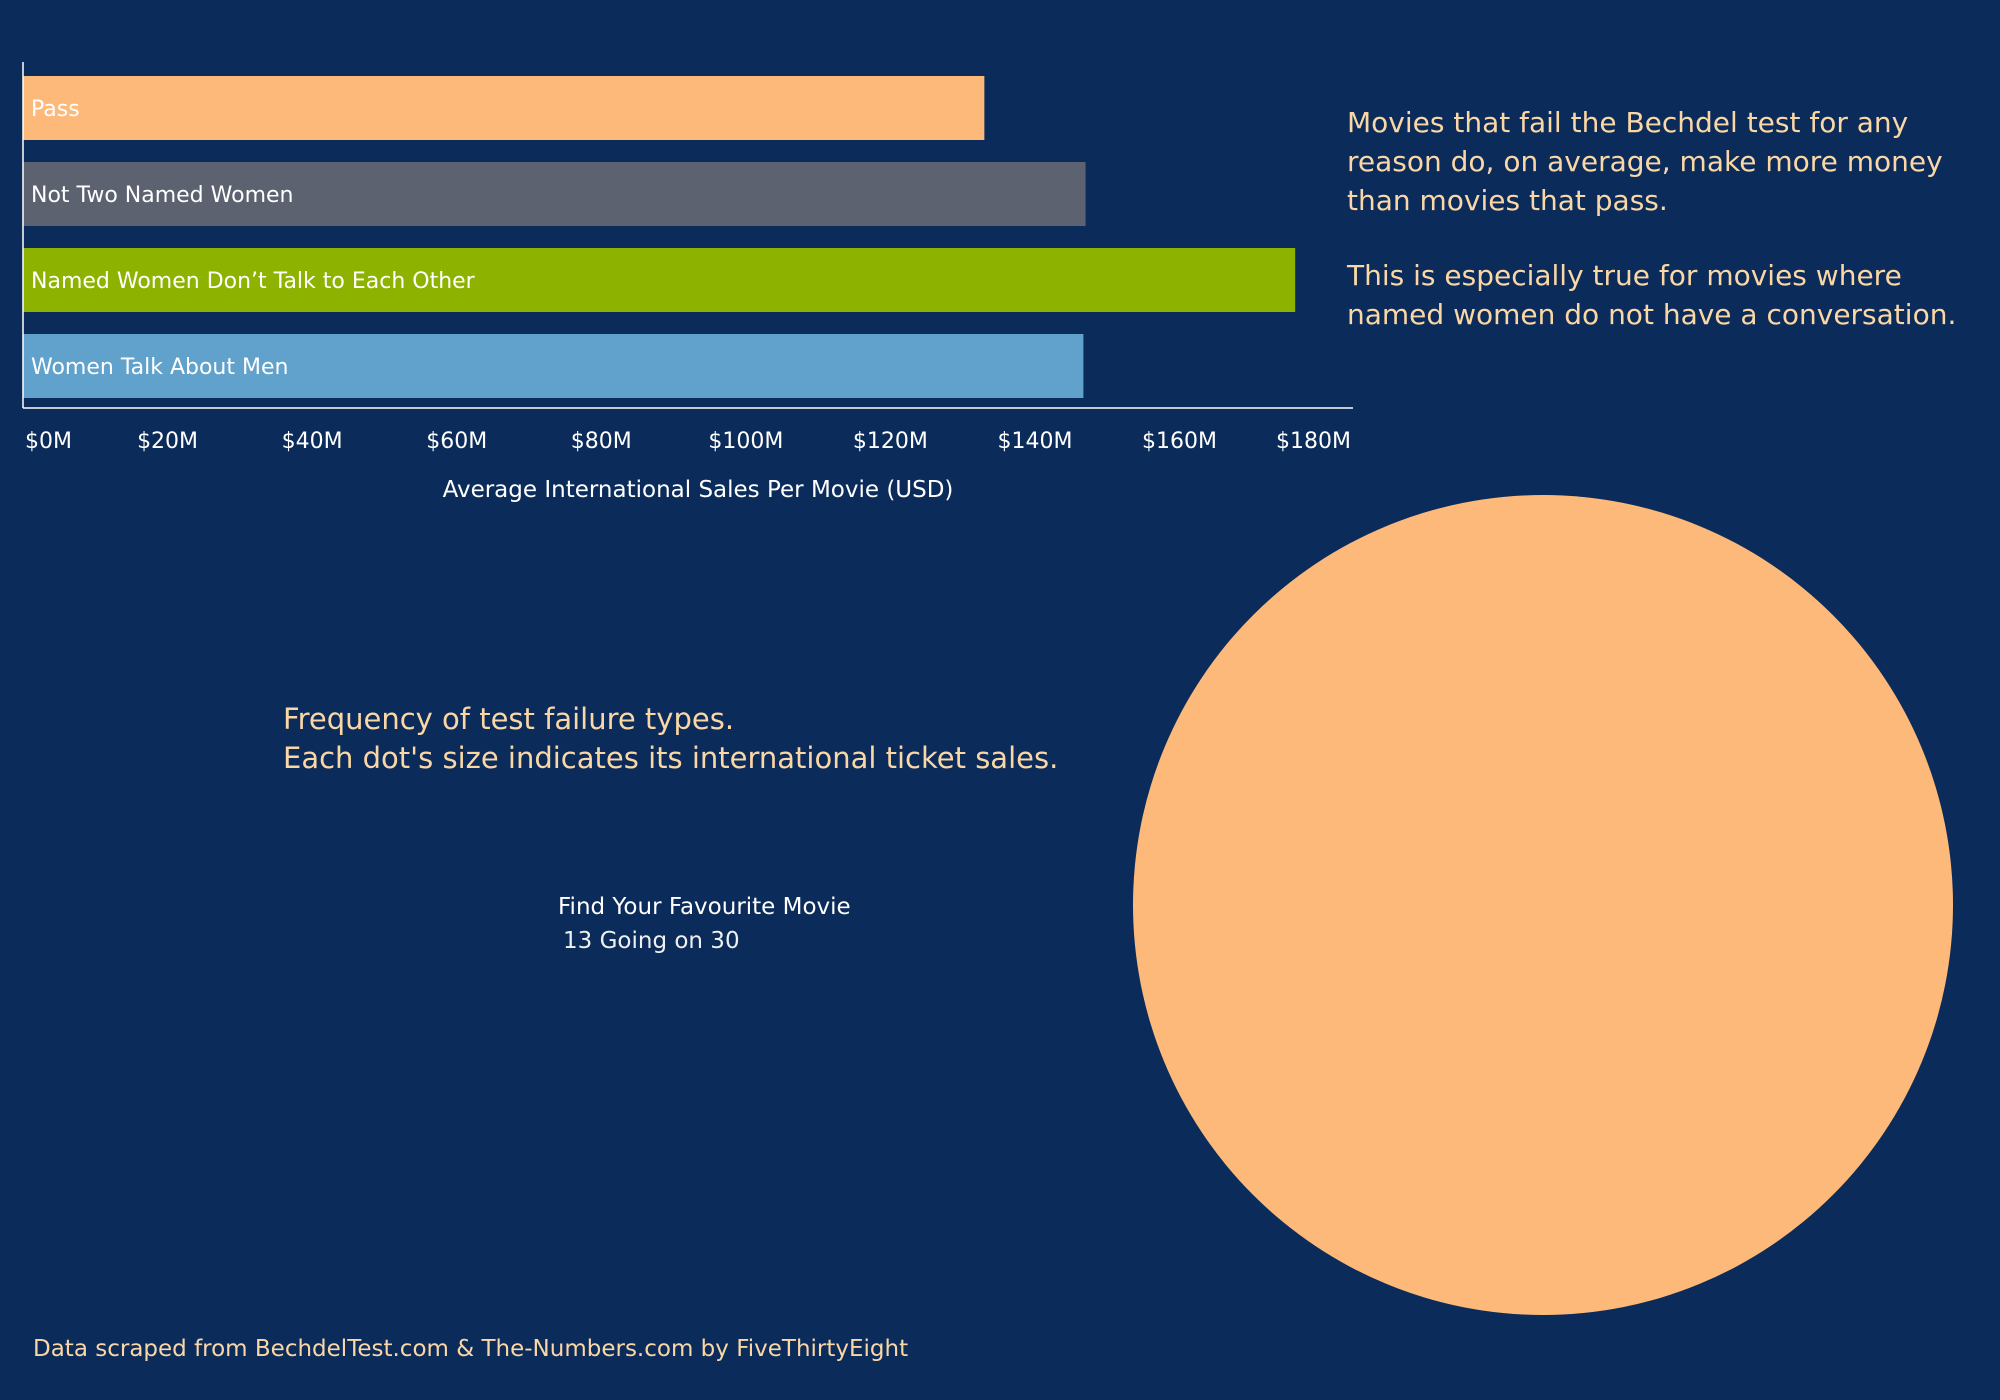 The image size is (2000, 1400). Describe the element at coordinates (1624, 275) in the screenshot. I see `annotation-line: This is especially true for movies where` at that location.